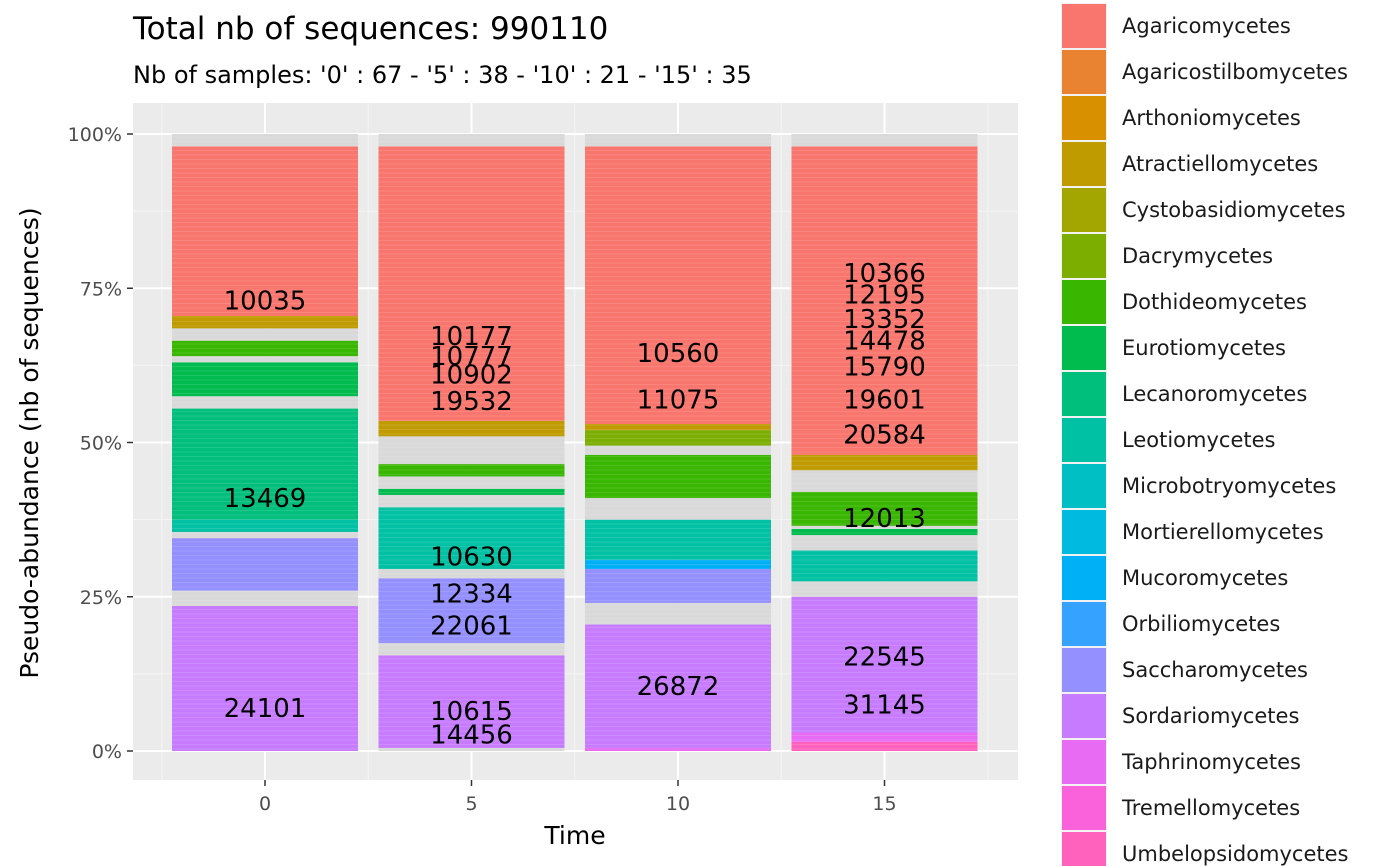  What do you see at coordinates (471, 402) in the screenshot?
I see `bar-value-label: 19532` at bounding box center [471, 402].